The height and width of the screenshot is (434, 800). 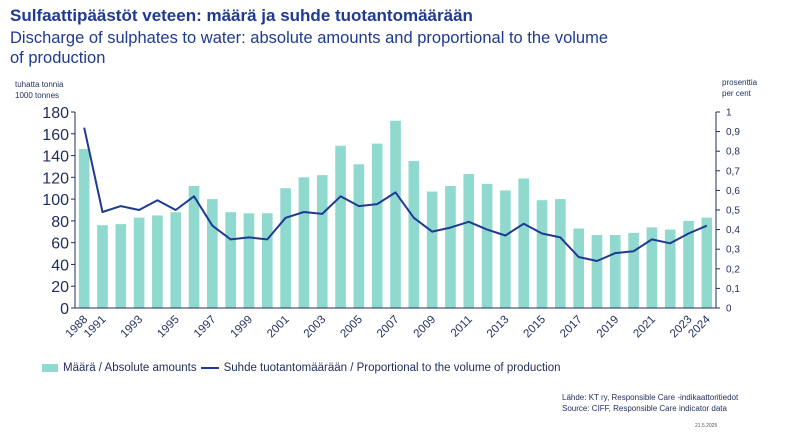 What do you see at coordinates (242, 327) in the screenshot?
I see `x-tick-label: 1999` at bounding box center [242, 327].